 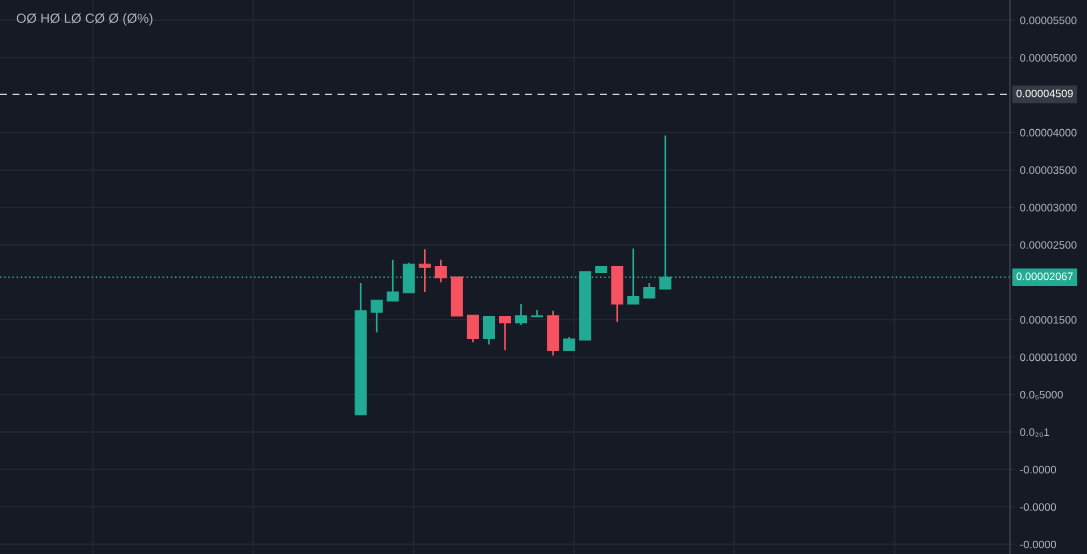 What do you see at coordinates (1048, 207) in the screenshot?
I see `y-tick-label: 0.00003000` at bounding box center [1048, 207].